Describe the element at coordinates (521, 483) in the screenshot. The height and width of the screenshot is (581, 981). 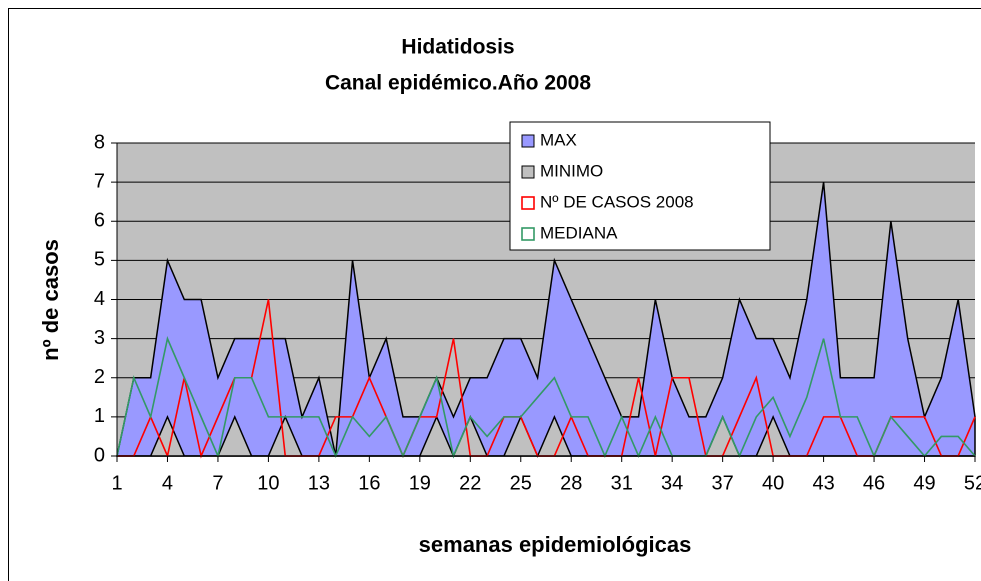
I see `x-tick-label: 25` at that location.